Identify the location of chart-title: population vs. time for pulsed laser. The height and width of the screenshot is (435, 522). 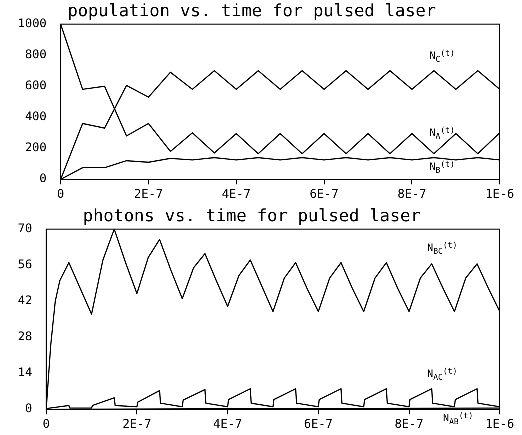
(252, 12).